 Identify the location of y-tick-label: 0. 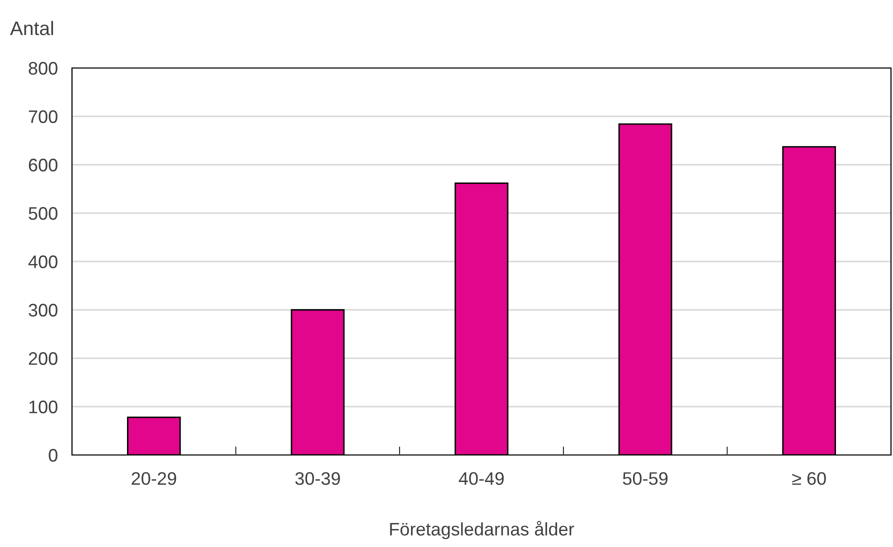
(53, 455).